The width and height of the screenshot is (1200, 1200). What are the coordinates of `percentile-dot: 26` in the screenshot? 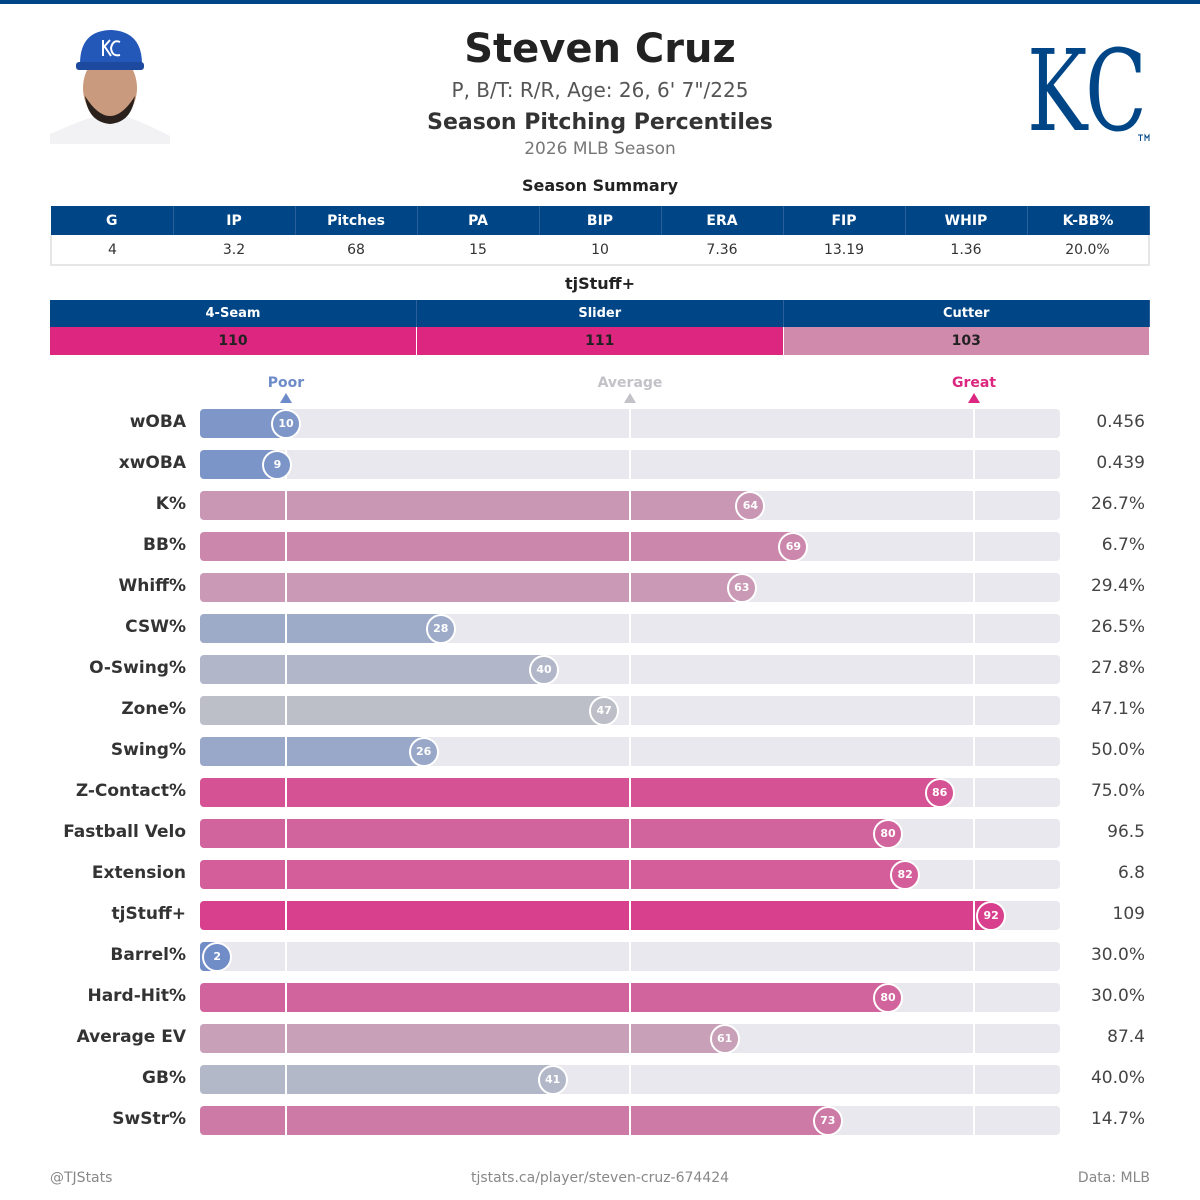 It's located at (423, 751).